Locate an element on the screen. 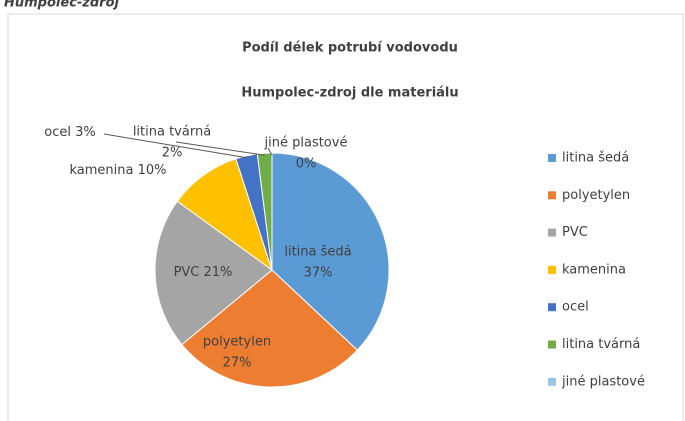  data-label-value: 10% is located at coordinates (152, 170).